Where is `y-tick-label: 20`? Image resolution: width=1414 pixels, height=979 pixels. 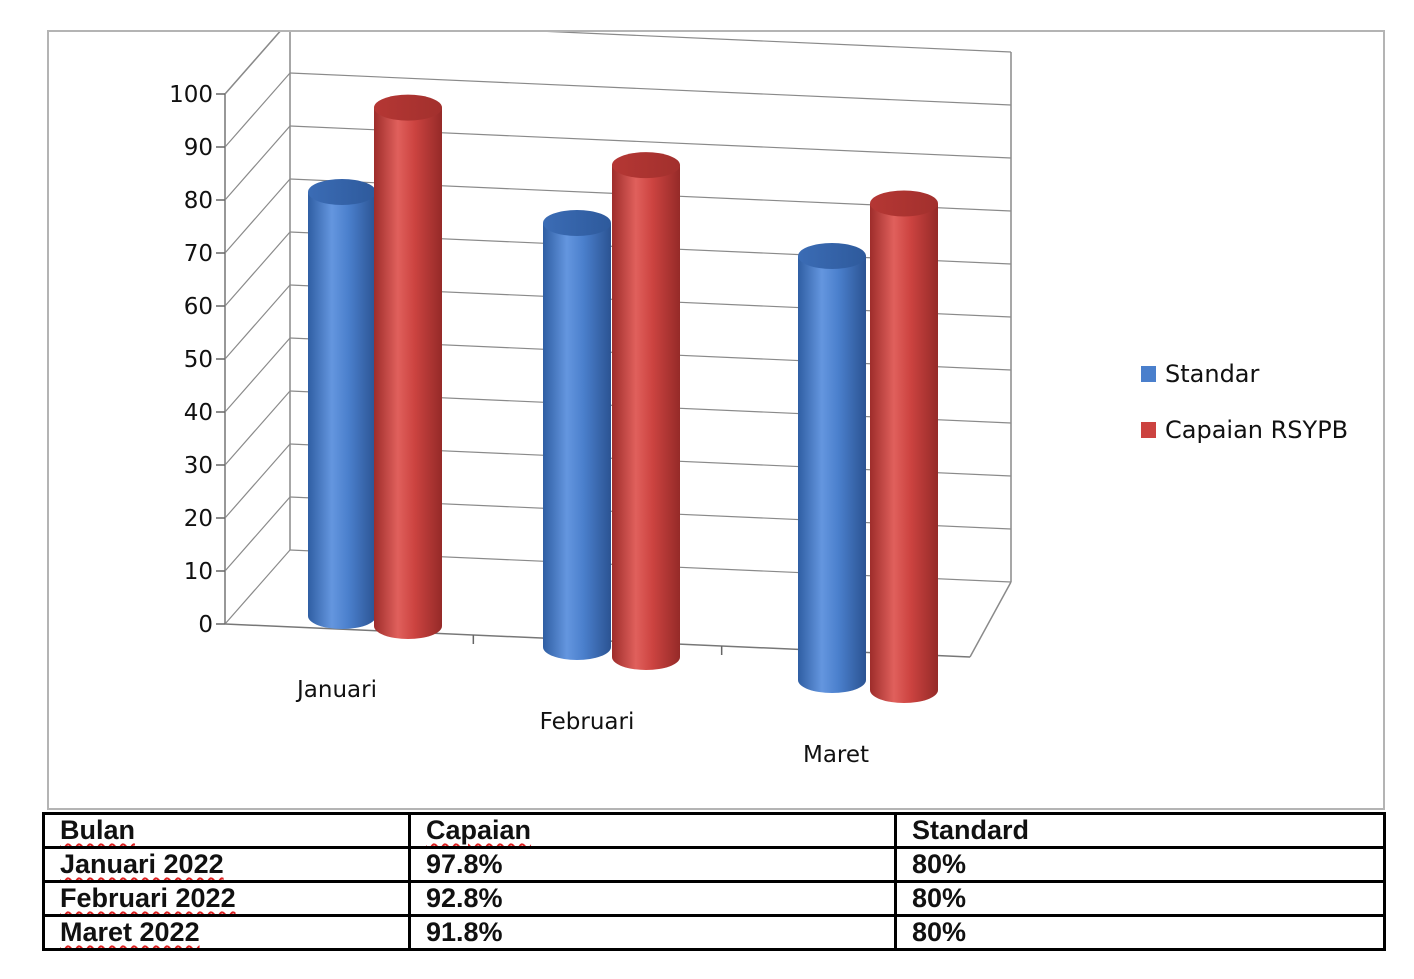 y-tick-label: 20 is located at coordinates (198, 519).